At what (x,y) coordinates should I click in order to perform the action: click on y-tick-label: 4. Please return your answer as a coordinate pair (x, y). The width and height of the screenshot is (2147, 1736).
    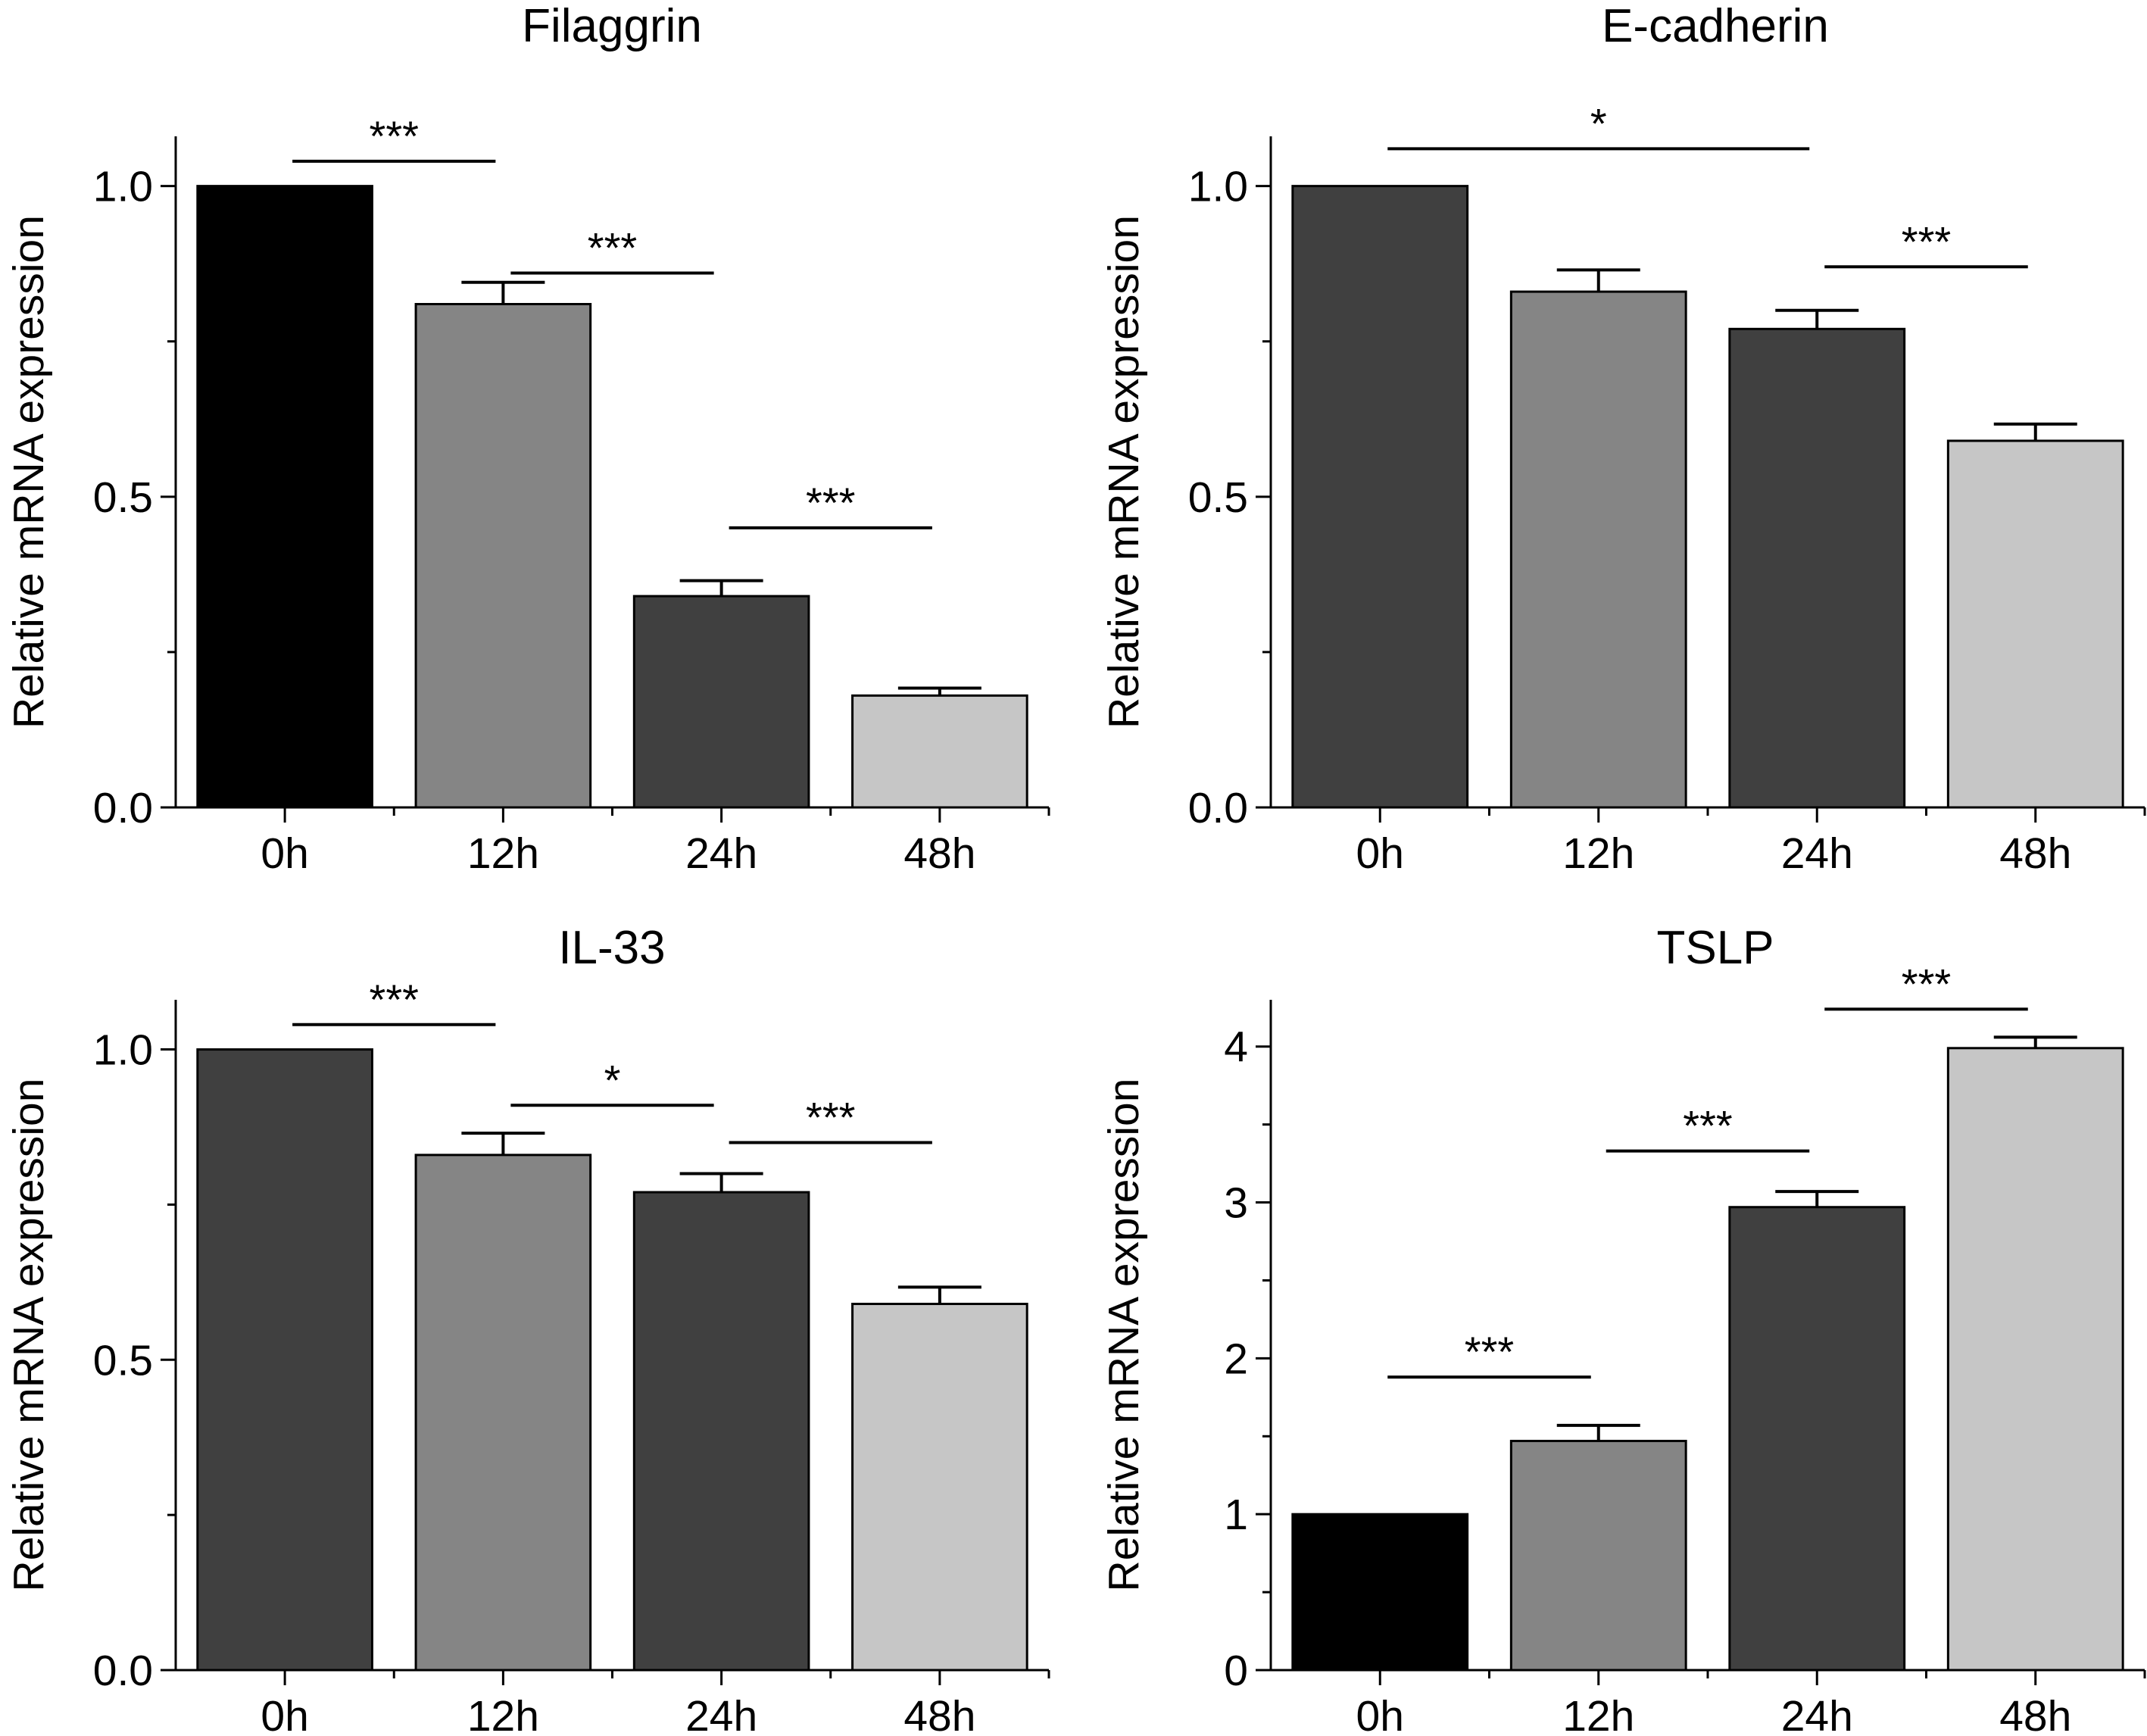
    Looking at the image, I should click on (1236, 1047).